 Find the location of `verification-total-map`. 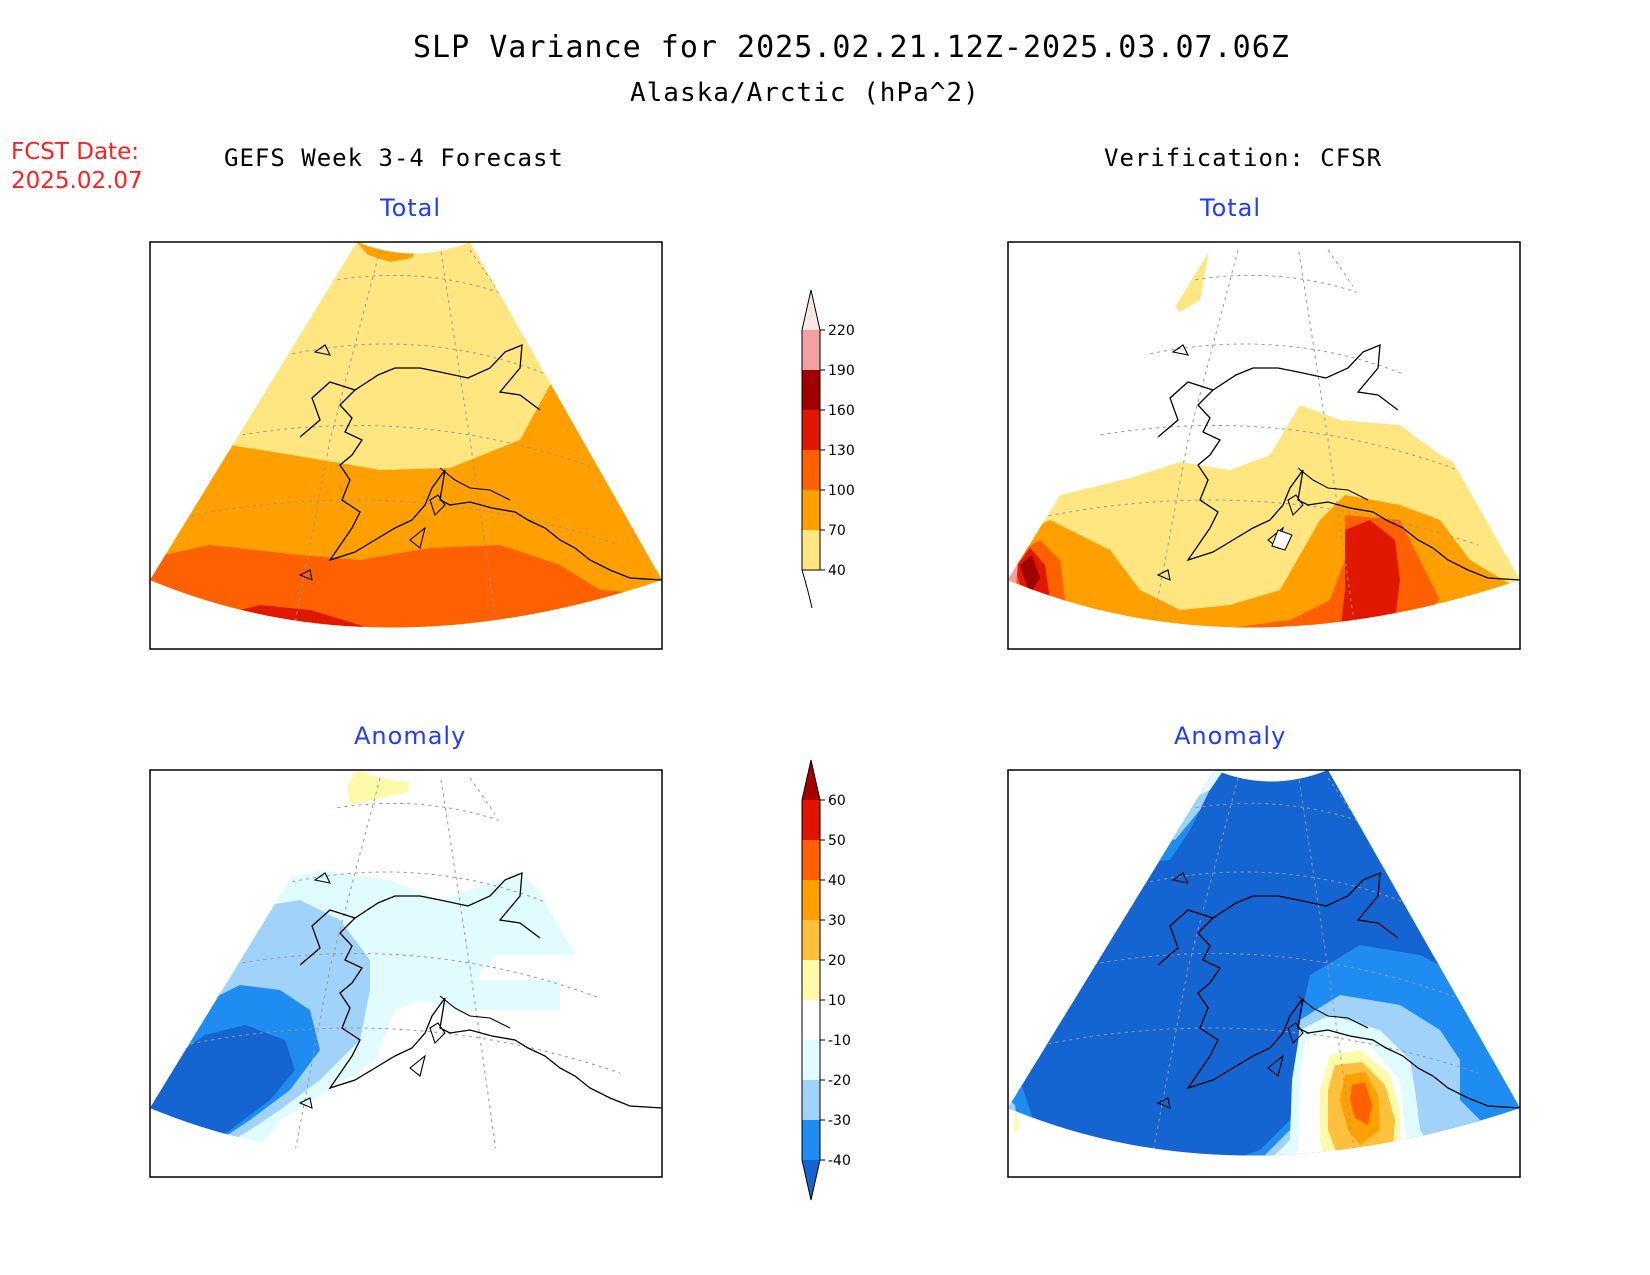

verification-total-map is located at coordinates (1264, 445).